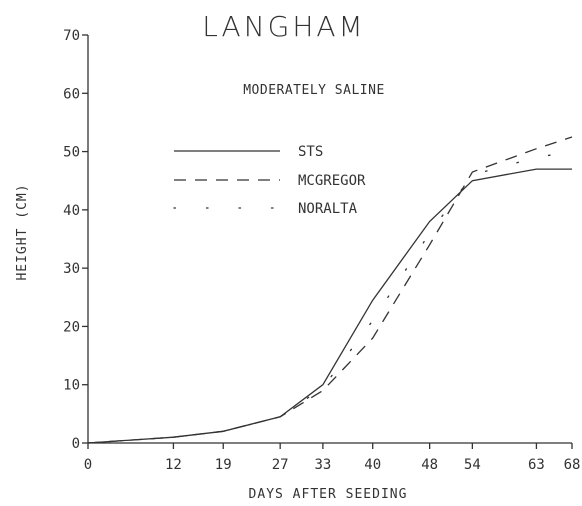  Describe the element at coordinates (332, 458) in the screenshot. I see `x-ticks: 0 12 19 27 33 40 48 54 63 68` at that location.